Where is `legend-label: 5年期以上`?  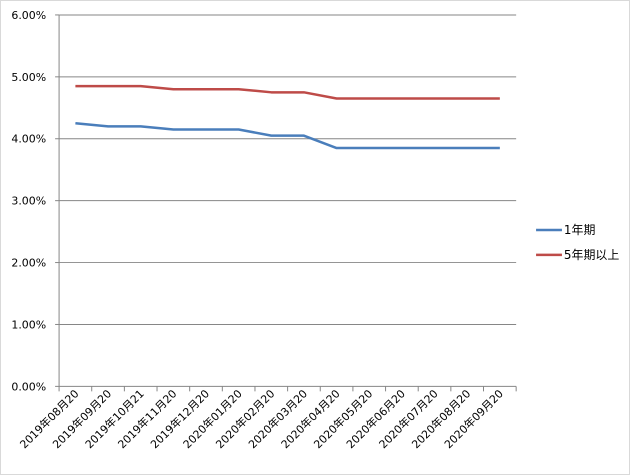
legend-label: 5年期以上 is located at coordinates (591, 255).